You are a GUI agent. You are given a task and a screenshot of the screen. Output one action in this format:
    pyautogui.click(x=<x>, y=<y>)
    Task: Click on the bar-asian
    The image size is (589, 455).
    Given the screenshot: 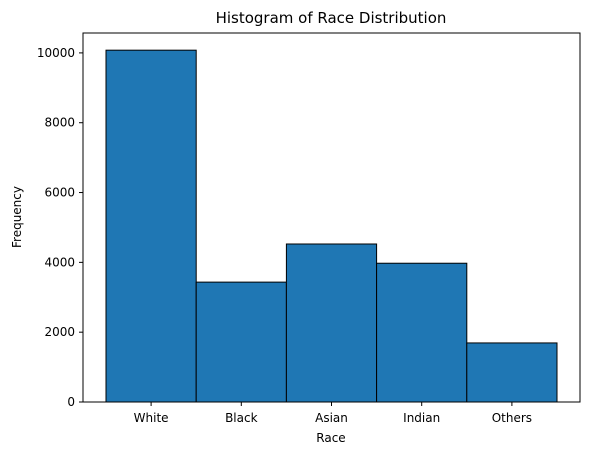 What is the action you would take?
    pyautogui.click(x=331, y=323)
    